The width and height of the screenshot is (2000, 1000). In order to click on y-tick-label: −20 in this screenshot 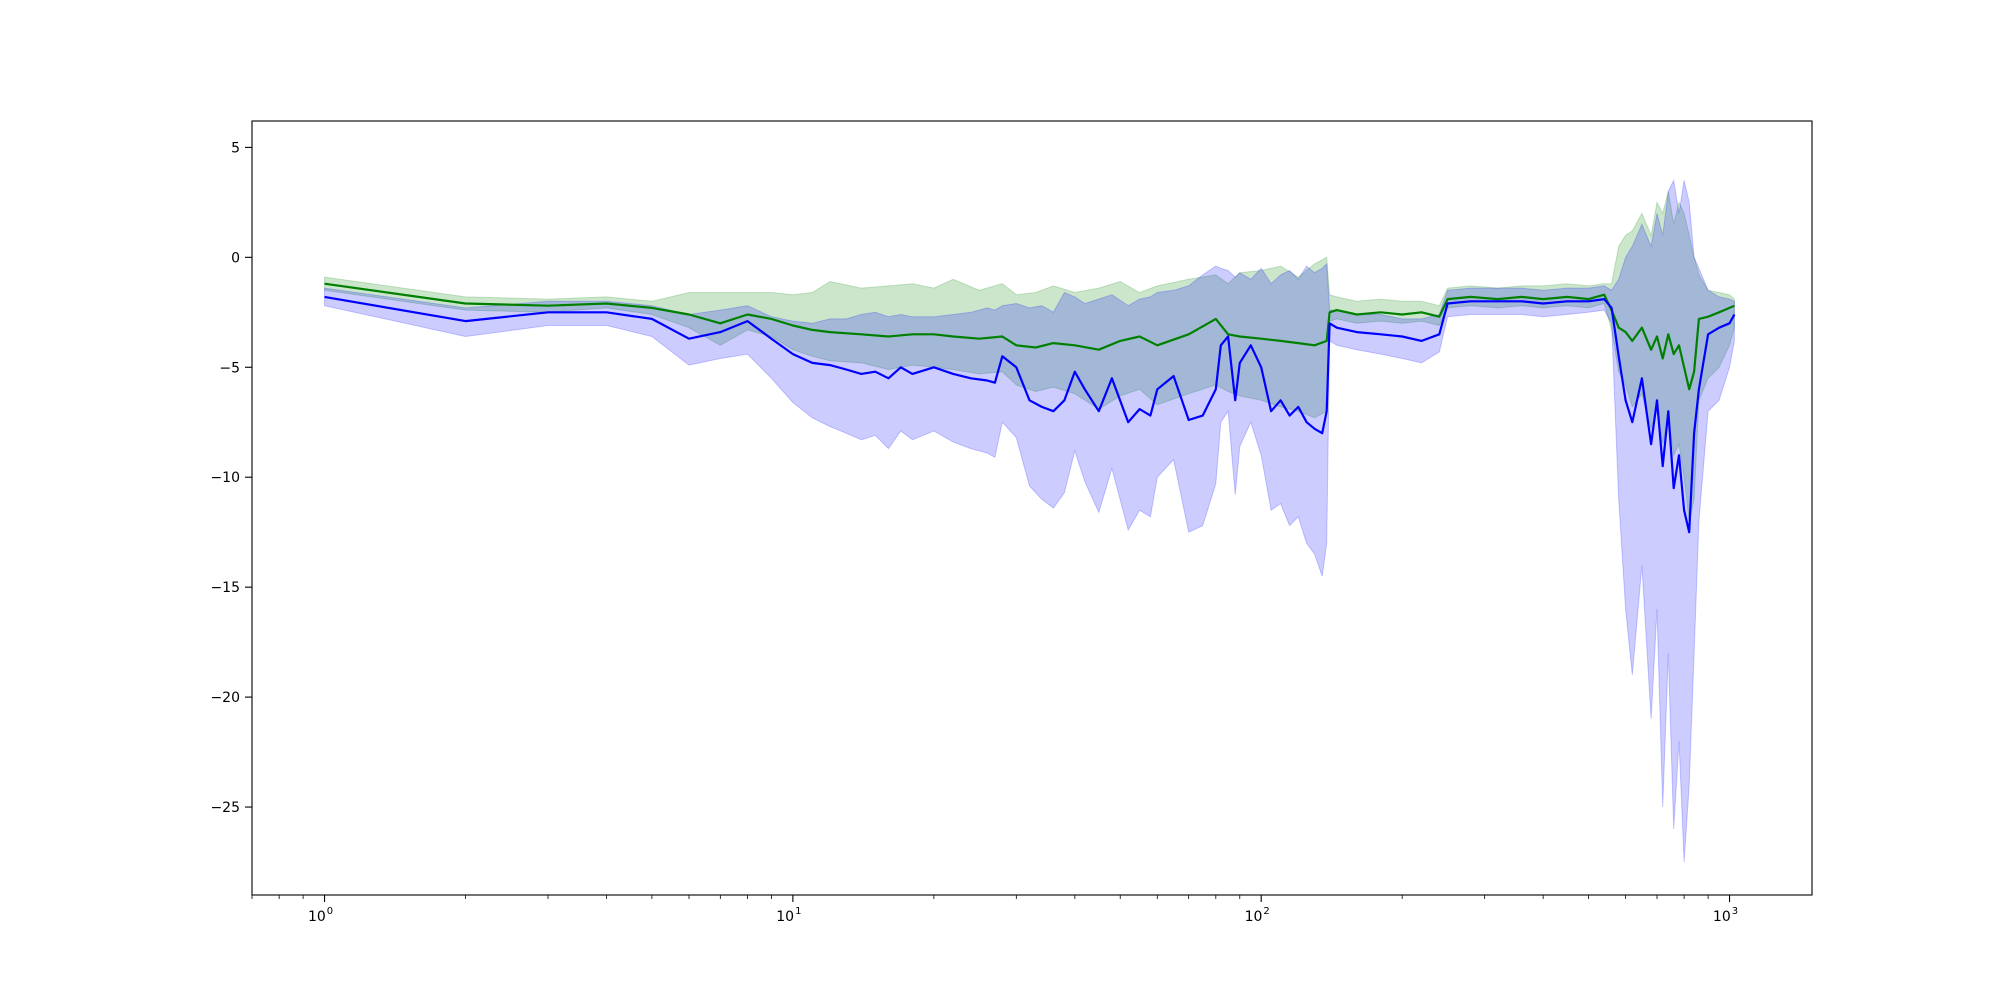, I will do `click(225, 698)`.